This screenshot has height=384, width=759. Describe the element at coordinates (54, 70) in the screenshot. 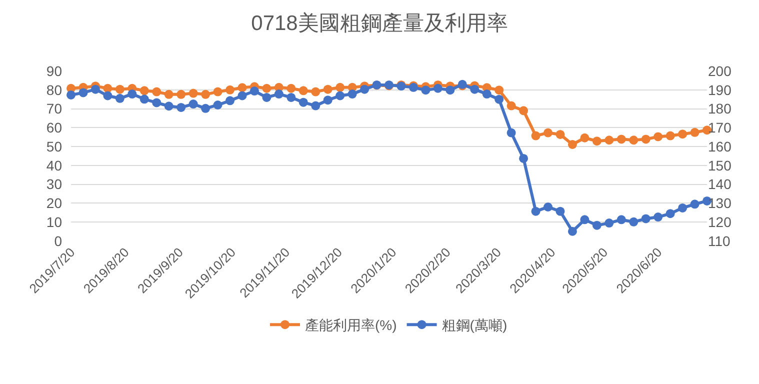

I see `y-tick-label: 90` at that location.